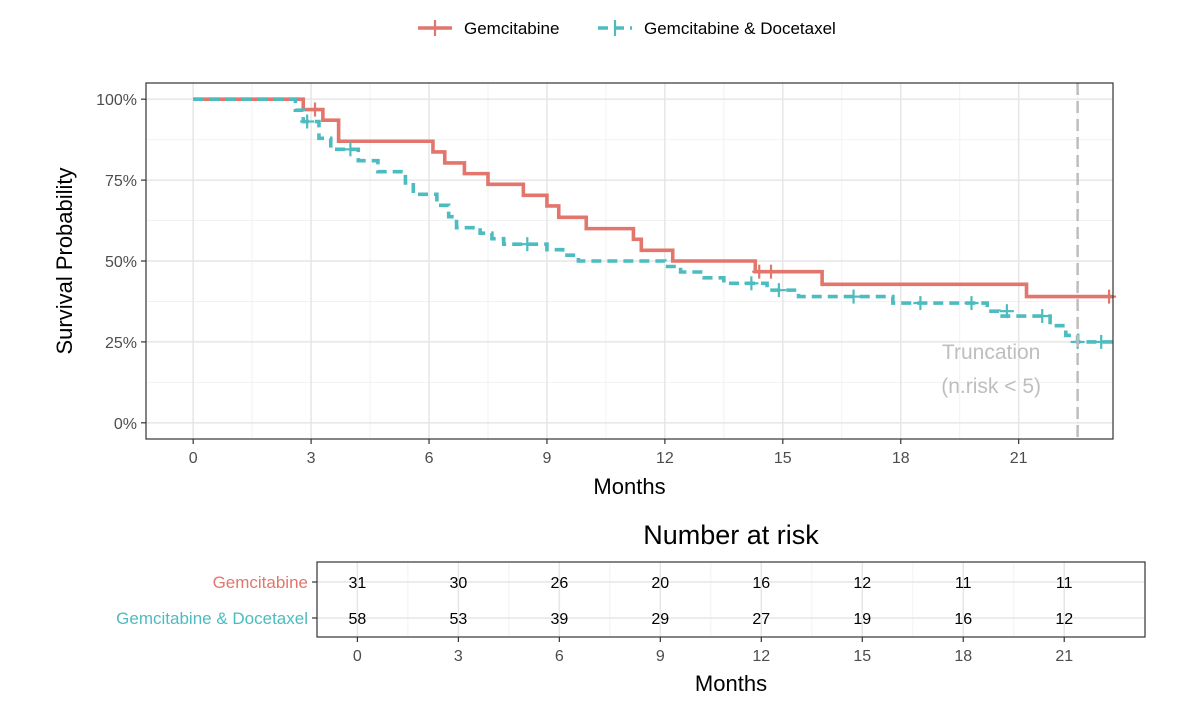 The image size is (1200, 716). I want to click on risk-cell: 30, so click(458, 583).